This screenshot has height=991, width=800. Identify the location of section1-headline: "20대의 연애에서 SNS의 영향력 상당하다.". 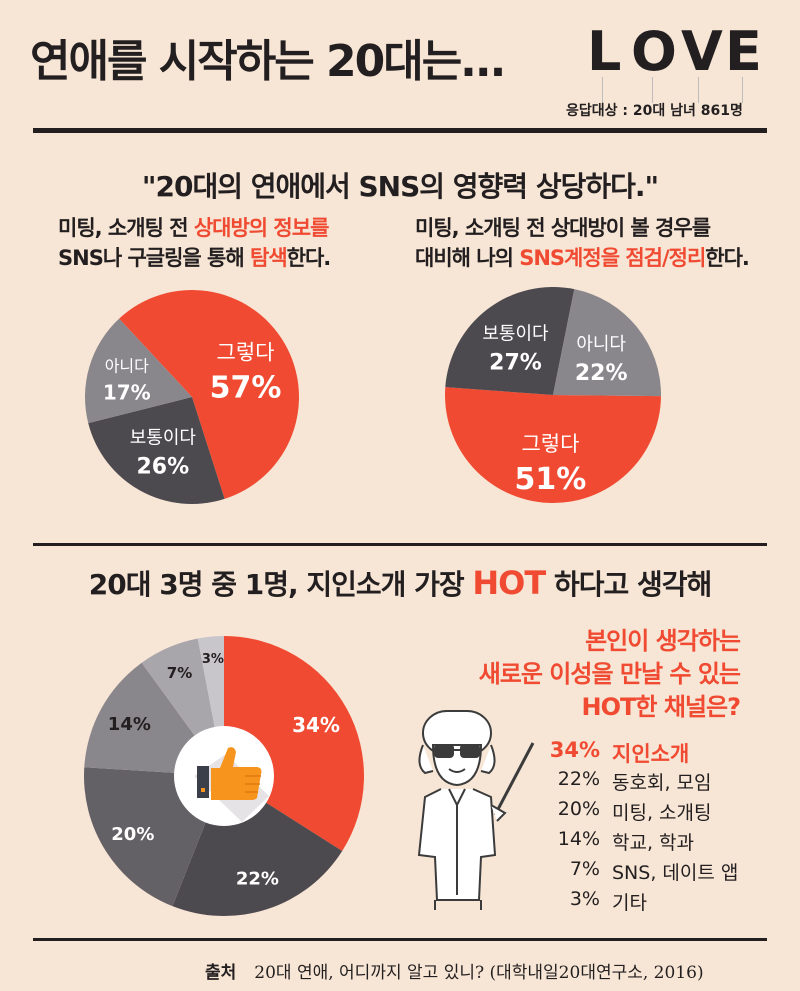
(400, 186).